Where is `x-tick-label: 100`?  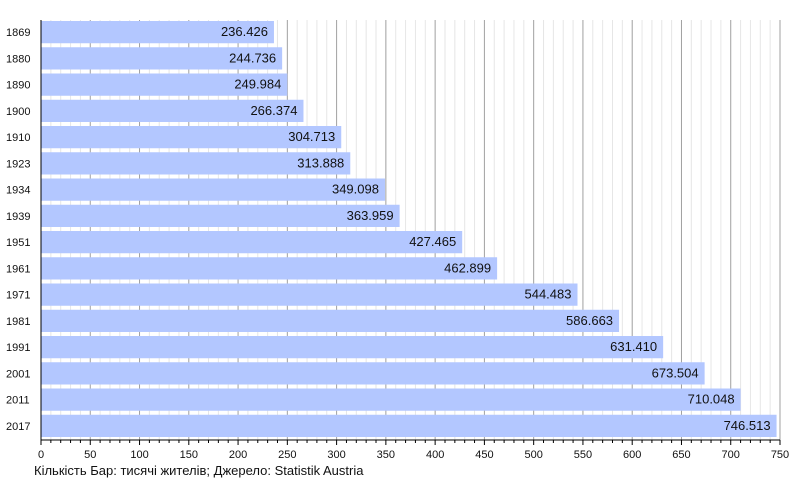 x-tick-label: 100 is located at coordinates (139, 455).